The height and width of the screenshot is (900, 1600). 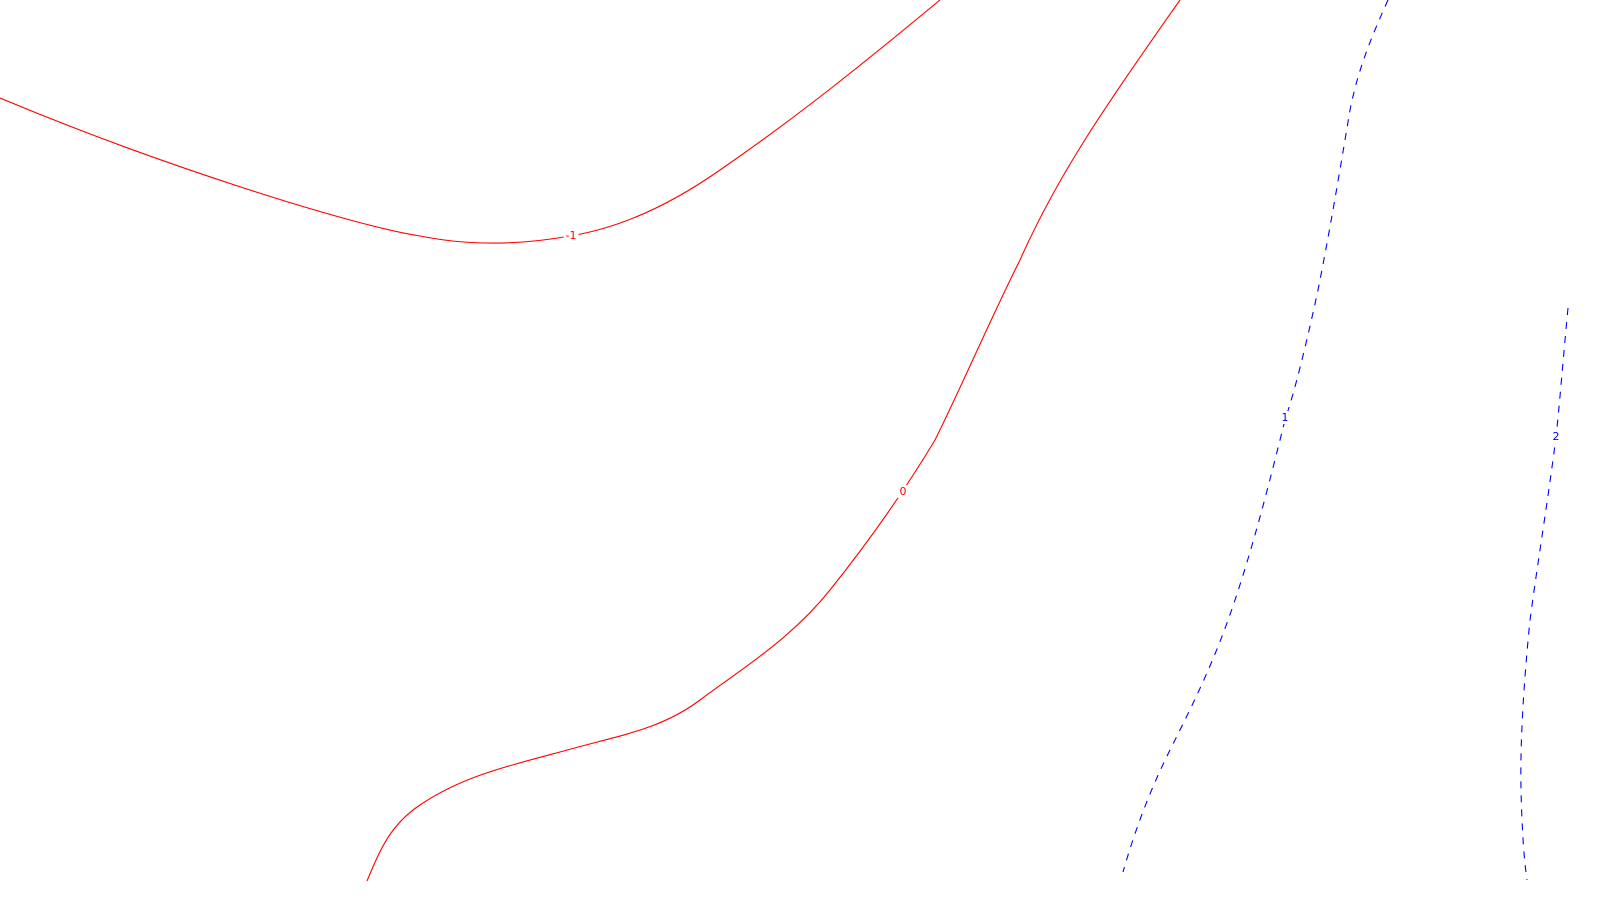 I want to click on contour-label-level-0: 0, so click(x=903, y=491).